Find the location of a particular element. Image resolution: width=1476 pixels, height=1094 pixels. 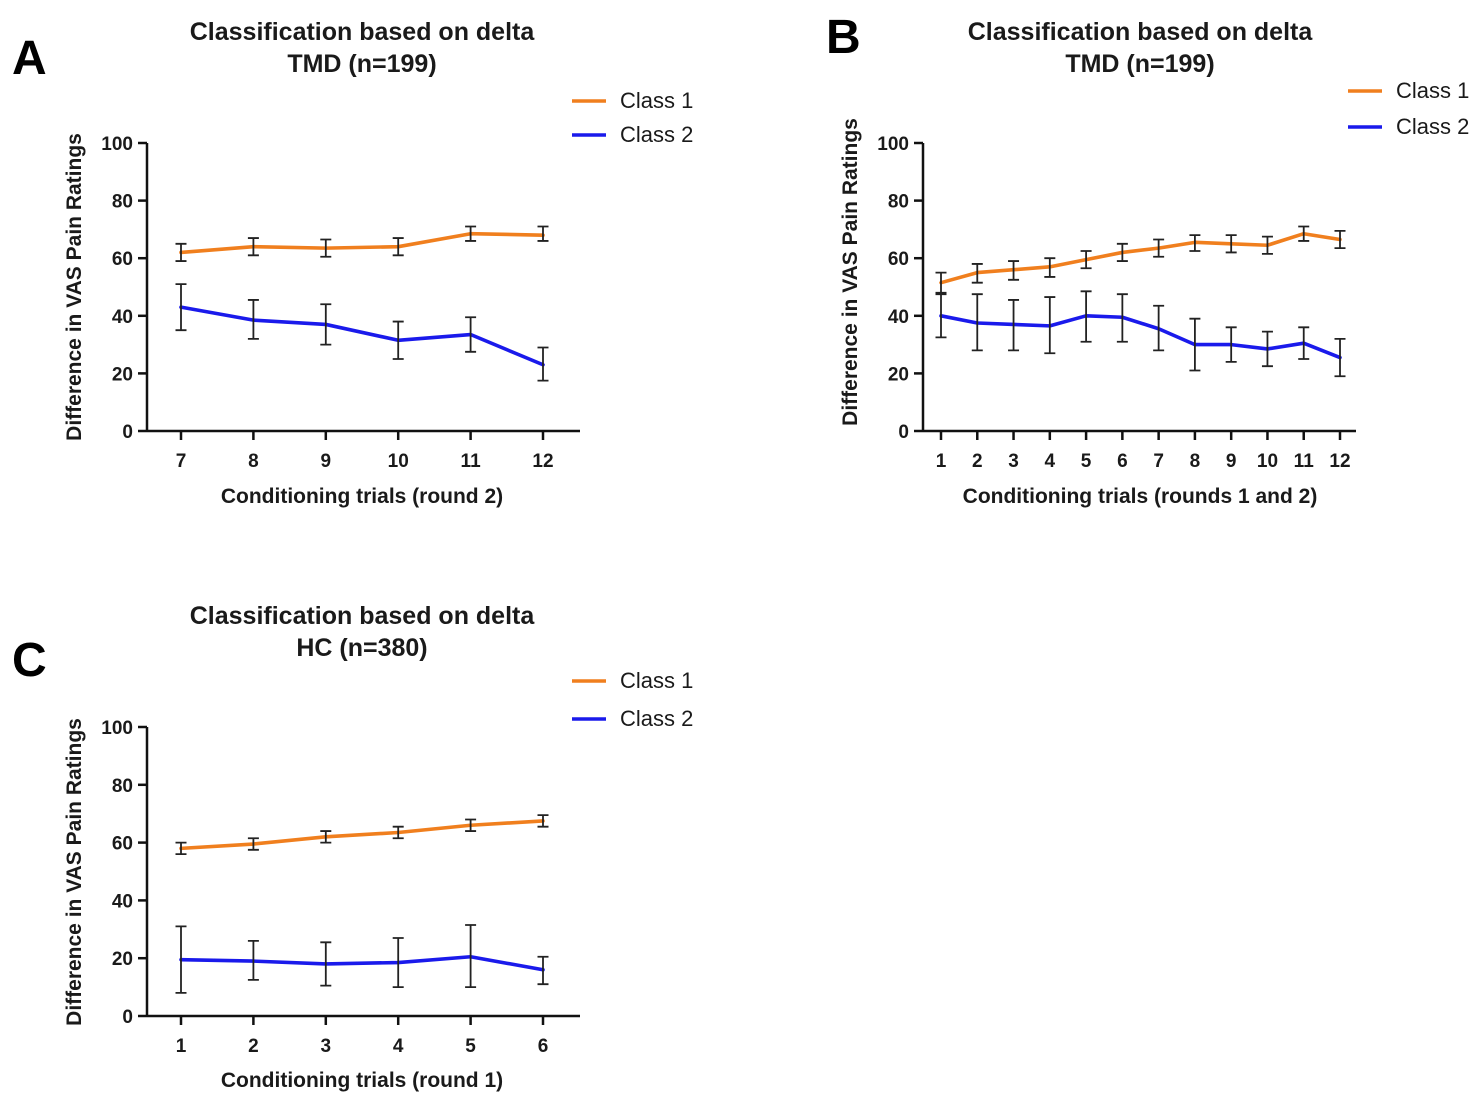

panel-c-y-axis-label: Difference in VAS Pain Ratings is located at coordinates (74, 872).